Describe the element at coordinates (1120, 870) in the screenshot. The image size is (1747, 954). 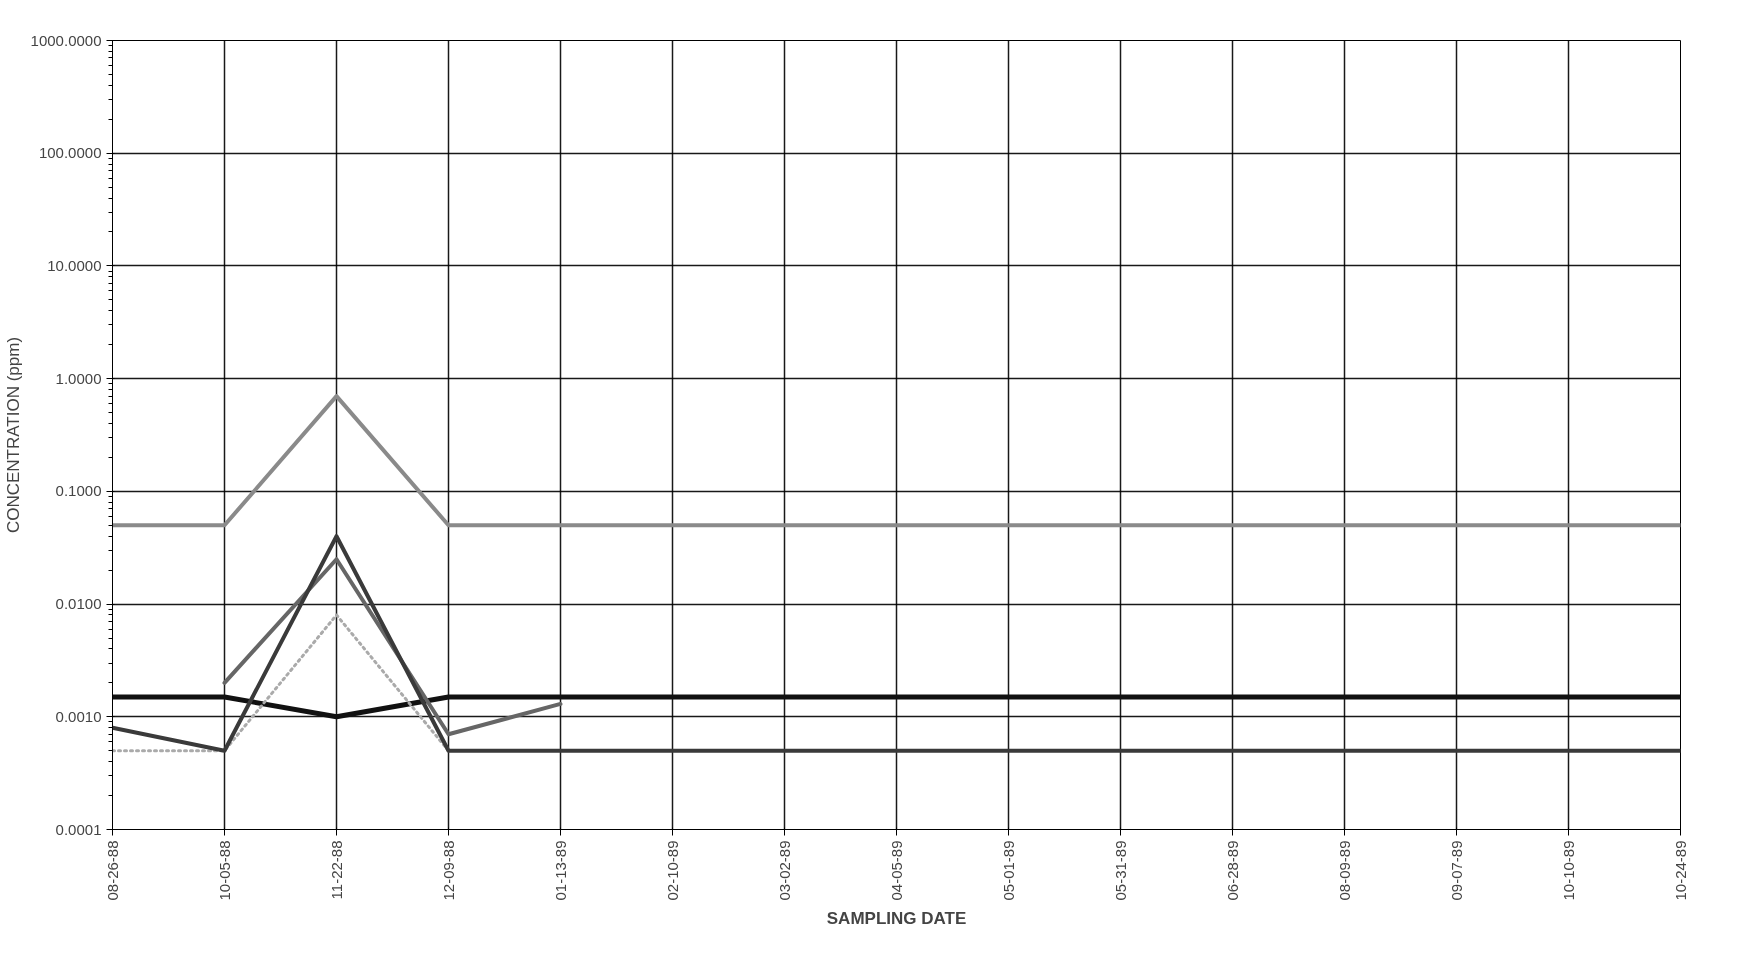
I see `x-tick-label: 05-31-89` at that location.